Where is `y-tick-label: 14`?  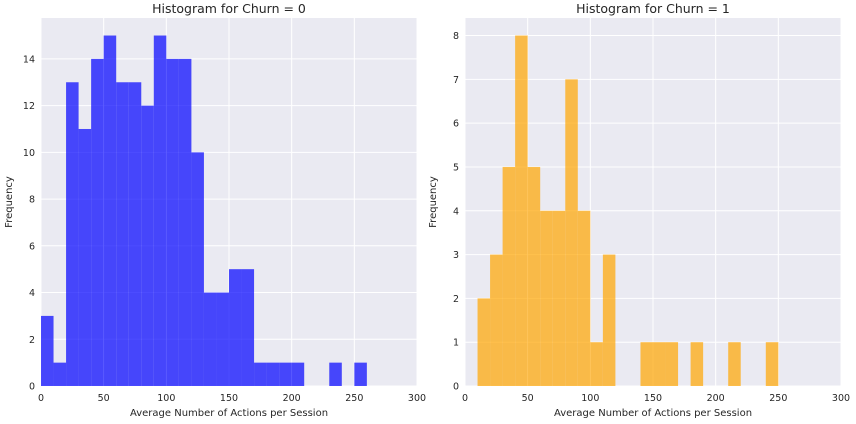
y-tick-label: 14 is located at coordinates (29, 59).